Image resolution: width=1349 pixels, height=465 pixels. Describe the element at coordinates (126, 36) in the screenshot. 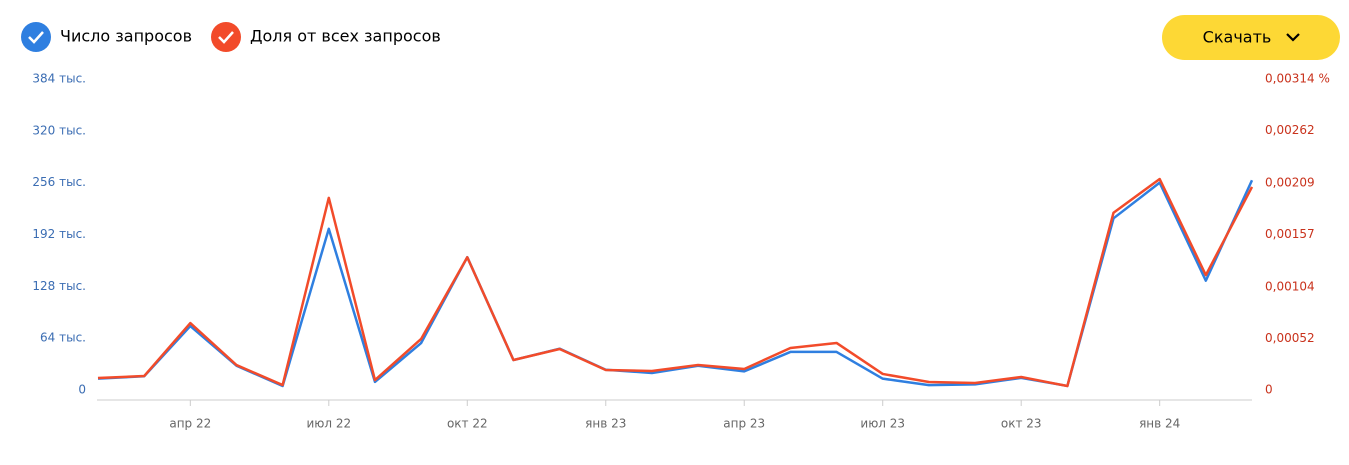

I see `legend-label: Число запросов` at that location.